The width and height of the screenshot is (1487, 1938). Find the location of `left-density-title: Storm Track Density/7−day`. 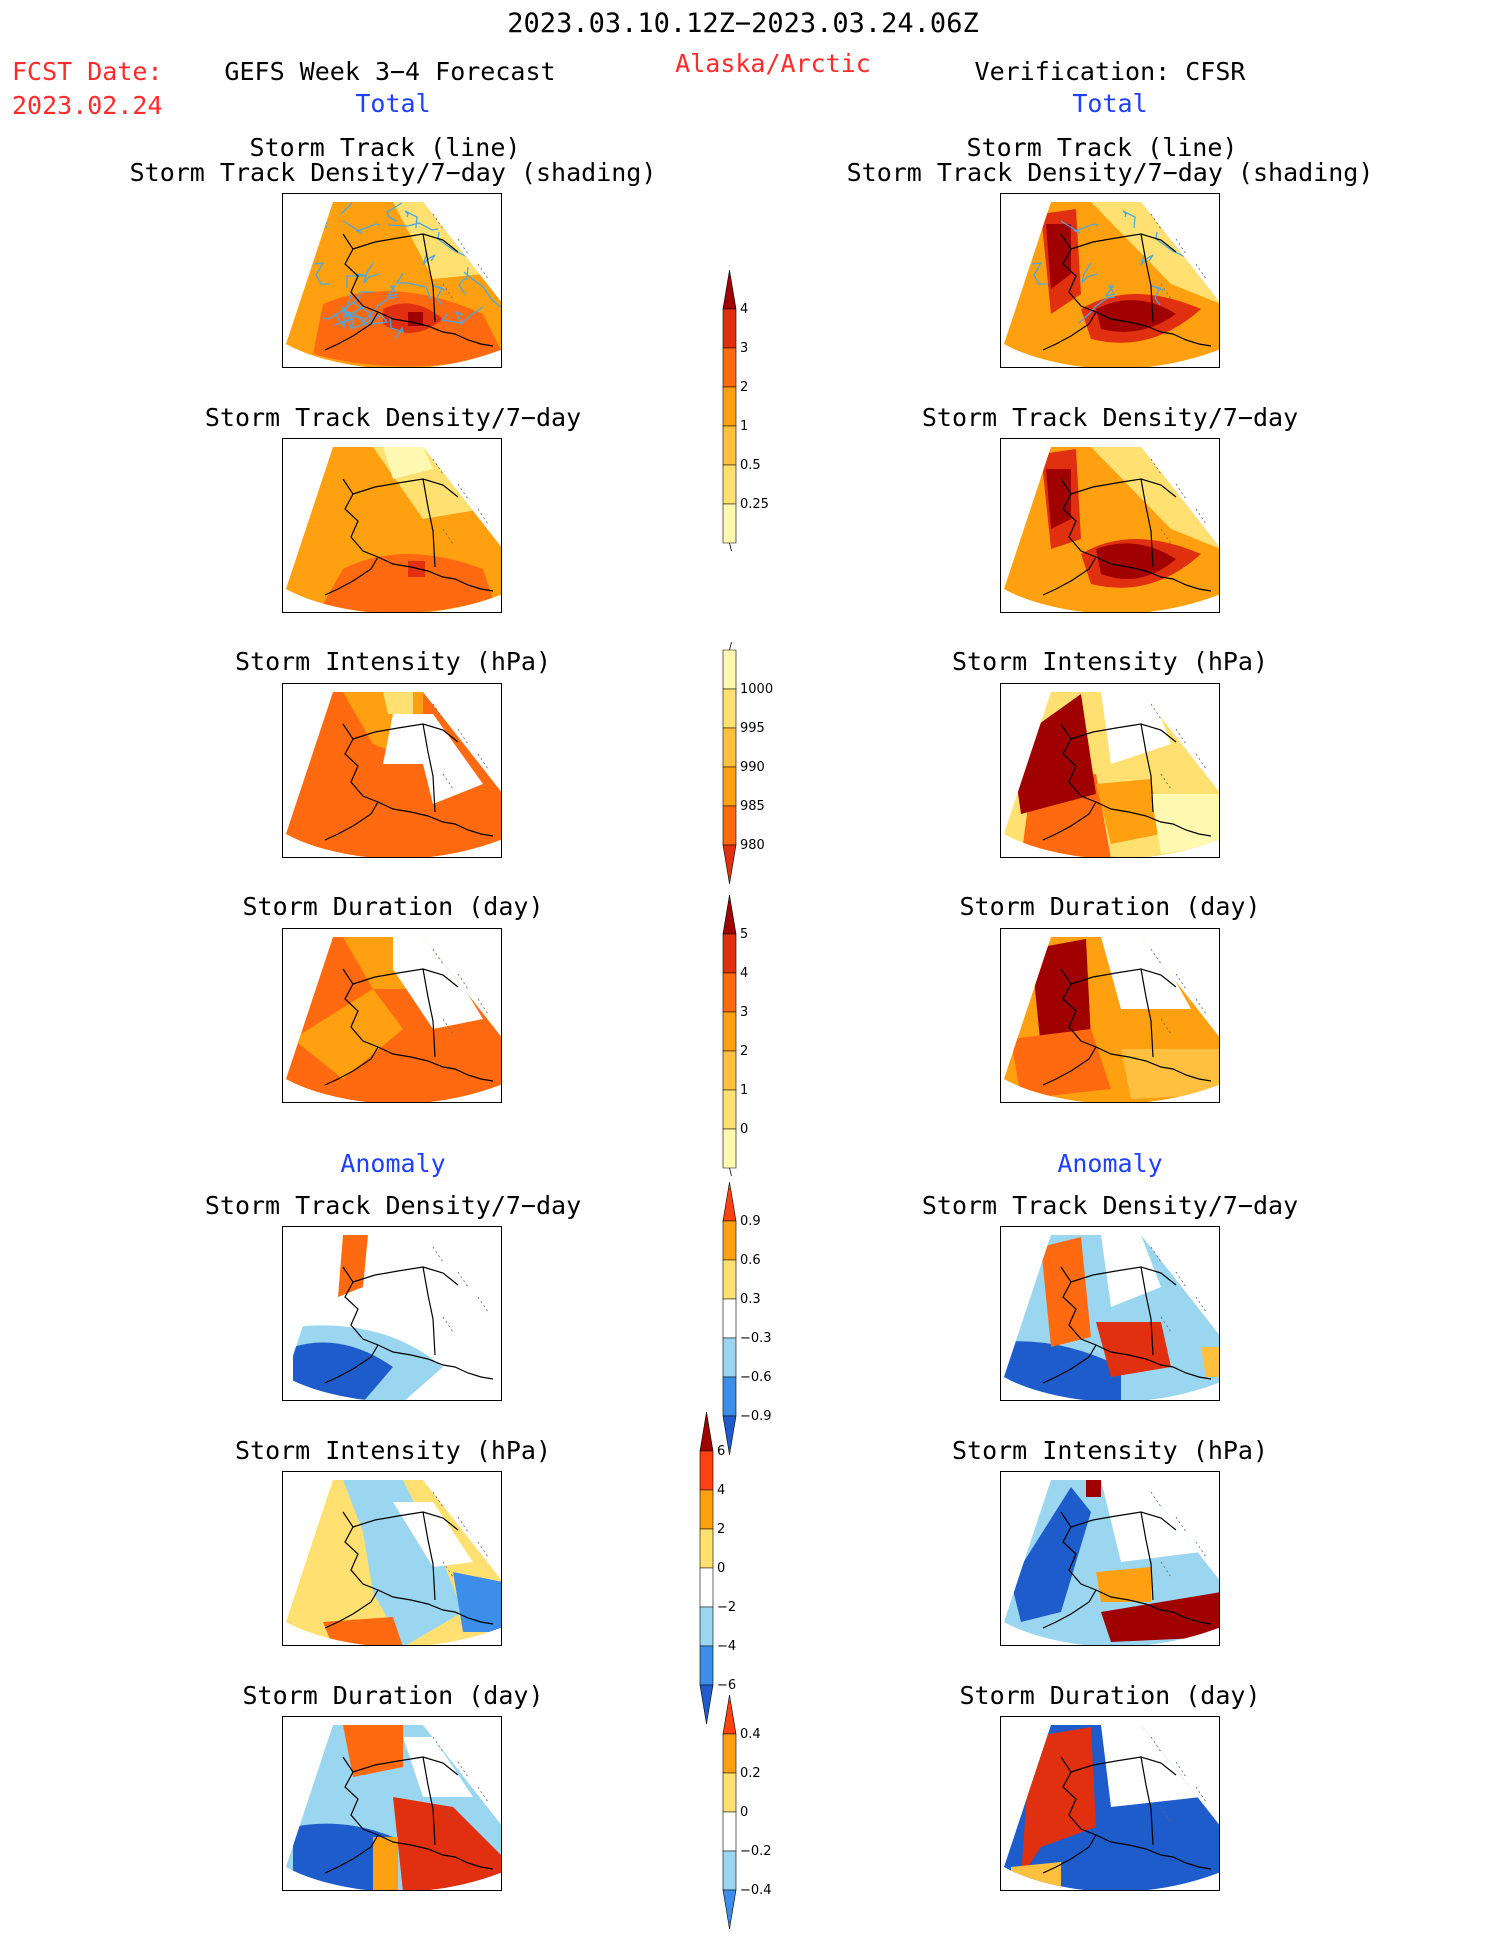

left-density-title: Storm Track Density/7−day is located at coordinates (393, 417).